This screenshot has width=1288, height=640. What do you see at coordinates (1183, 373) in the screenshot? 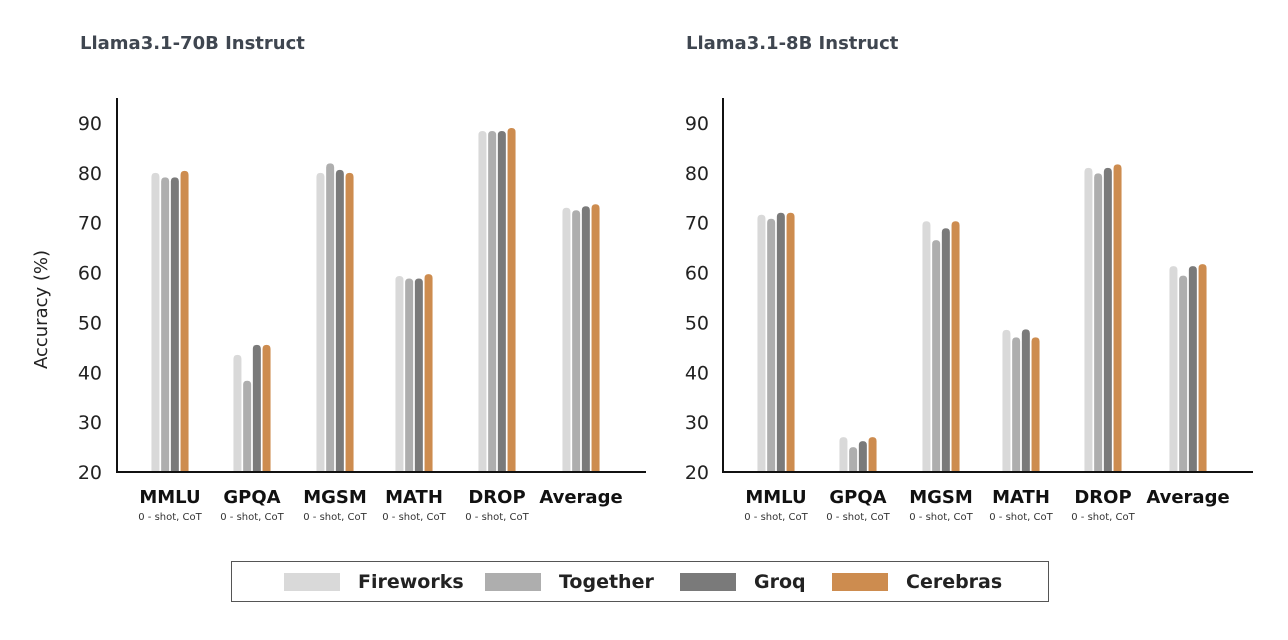
I see `p2-bar-average-together` at bounding box center [1183, 373].